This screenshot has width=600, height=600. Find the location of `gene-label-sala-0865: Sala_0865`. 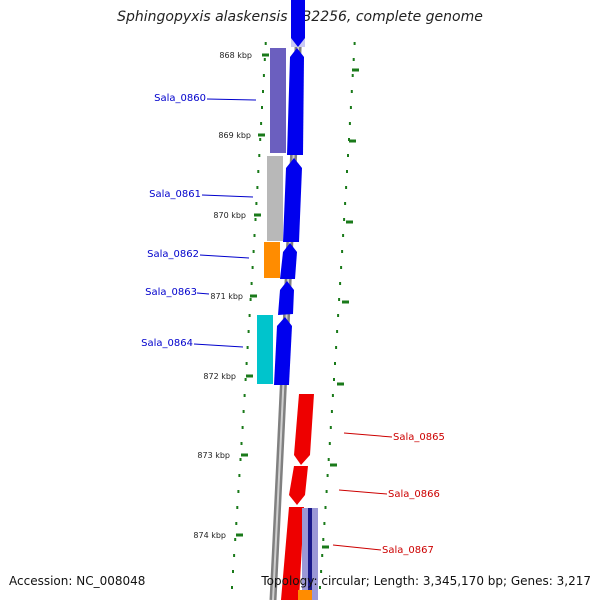

gene-label-sala-0865: Sala_0865 is located at coordinates (419, 437).